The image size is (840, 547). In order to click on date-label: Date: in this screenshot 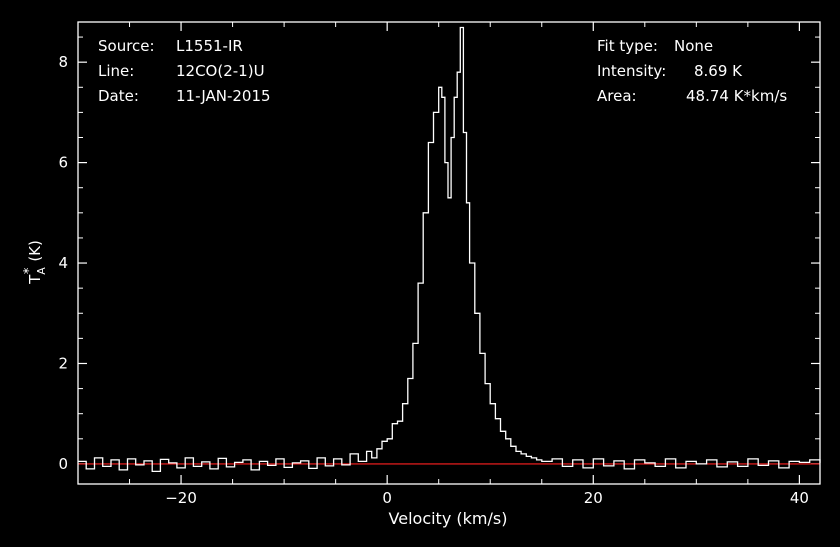, I will do `click(118, 96)`.